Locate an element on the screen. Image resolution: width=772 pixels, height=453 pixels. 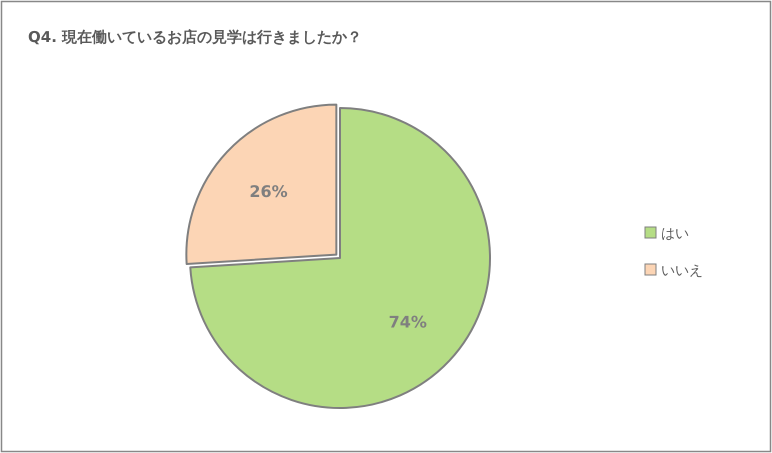
data-label: 26% is located at coordinates (268, 191).